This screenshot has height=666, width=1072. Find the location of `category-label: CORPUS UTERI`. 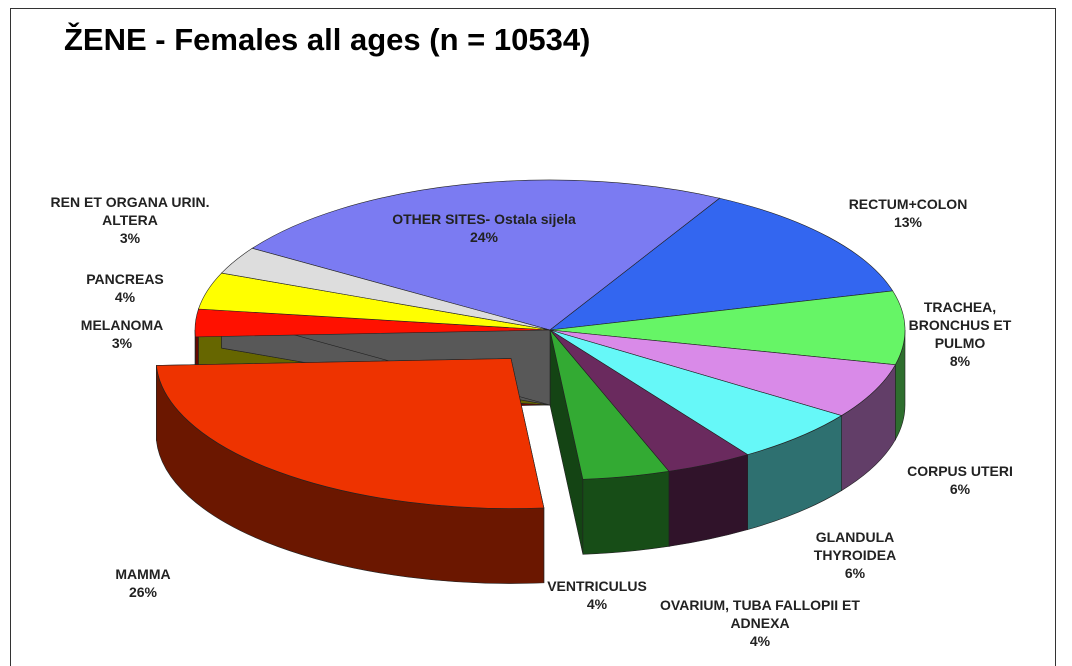

category-label: CORPUS UTERI is located at coordinates (960, 471).